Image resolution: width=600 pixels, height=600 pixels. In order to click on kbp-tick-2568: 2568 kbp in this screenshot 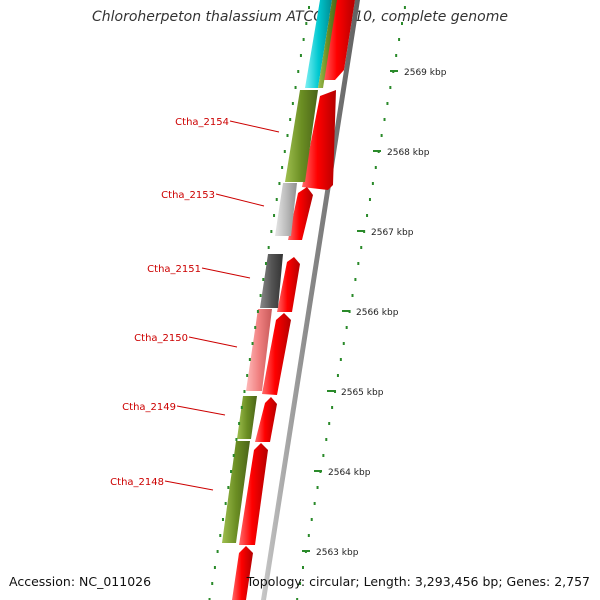, I will do `click(401, 153)`.